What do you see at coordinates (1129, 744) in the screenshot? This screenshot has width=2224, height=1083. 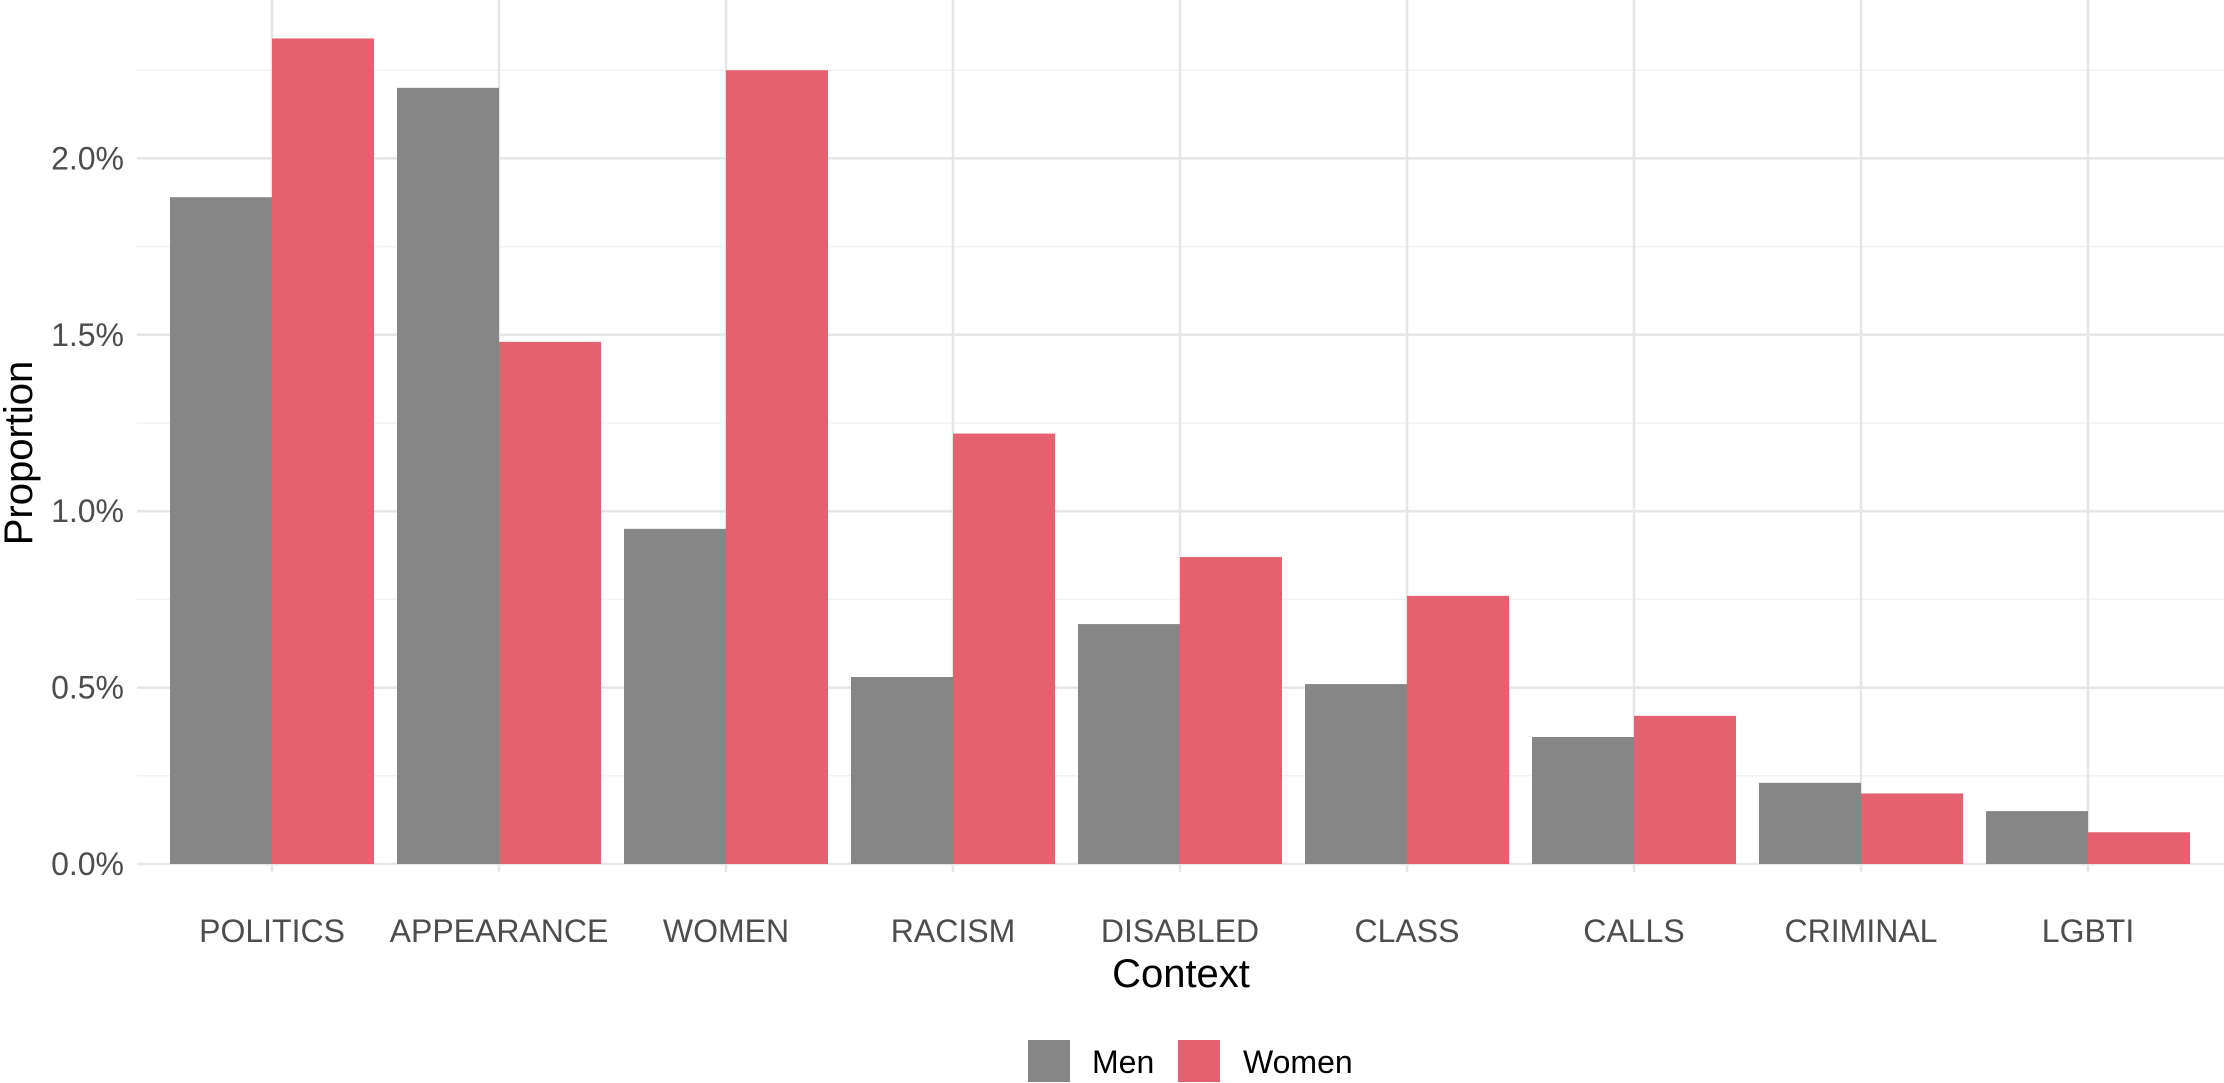 I see `bar-disabled-men` at bounding box center [1129, 744].